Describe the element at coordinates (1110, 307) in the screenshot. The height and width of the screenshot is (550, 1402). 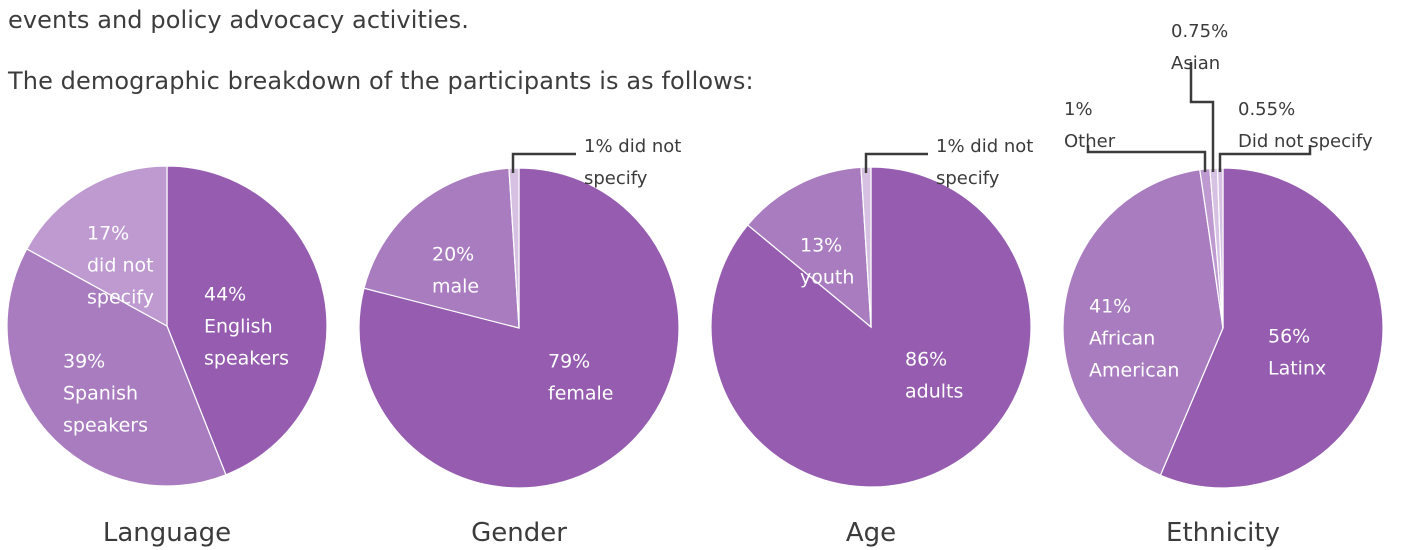
I see `slice-label-line: 41%` at that location.